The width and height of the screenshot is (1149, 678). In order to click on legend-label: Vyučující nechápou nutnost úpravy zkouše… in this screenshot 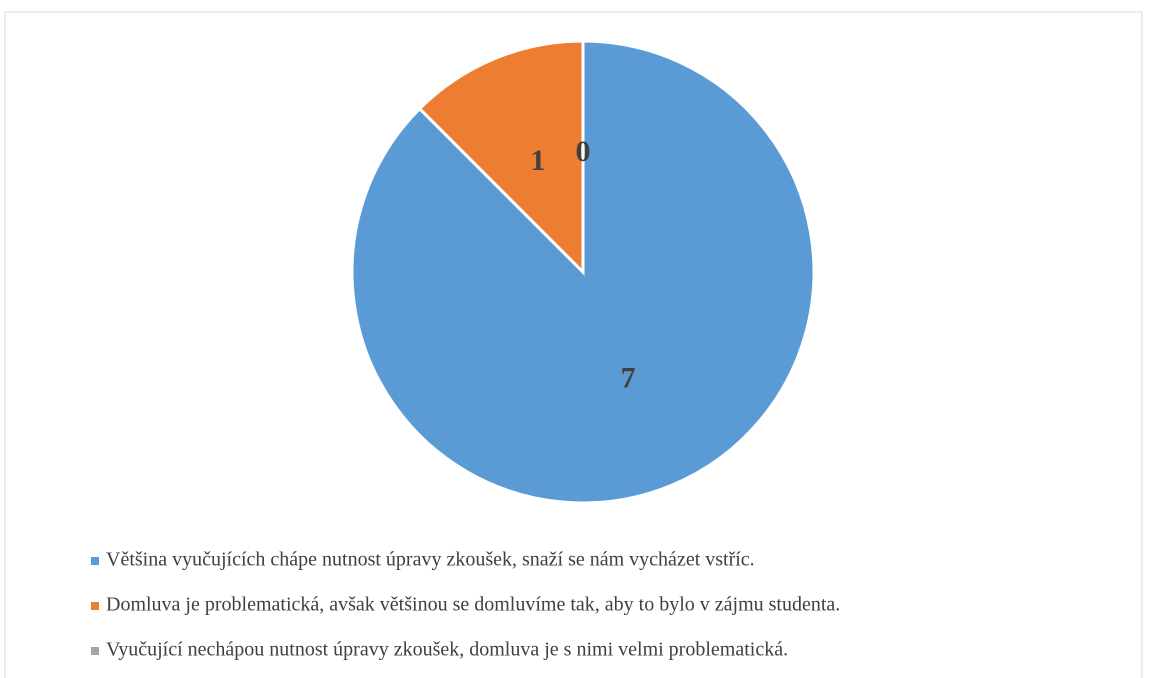, I will do `click(447, 650)`.